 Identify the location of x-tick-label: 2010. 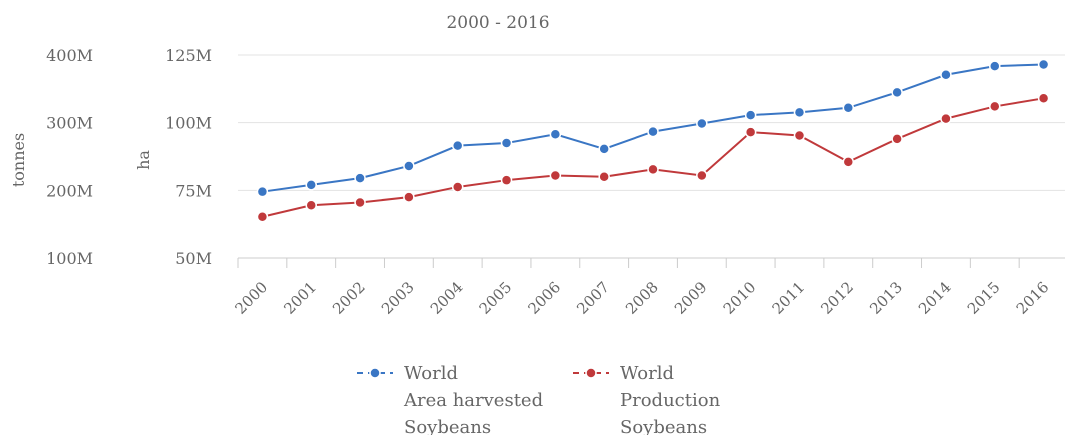
(740, 298).